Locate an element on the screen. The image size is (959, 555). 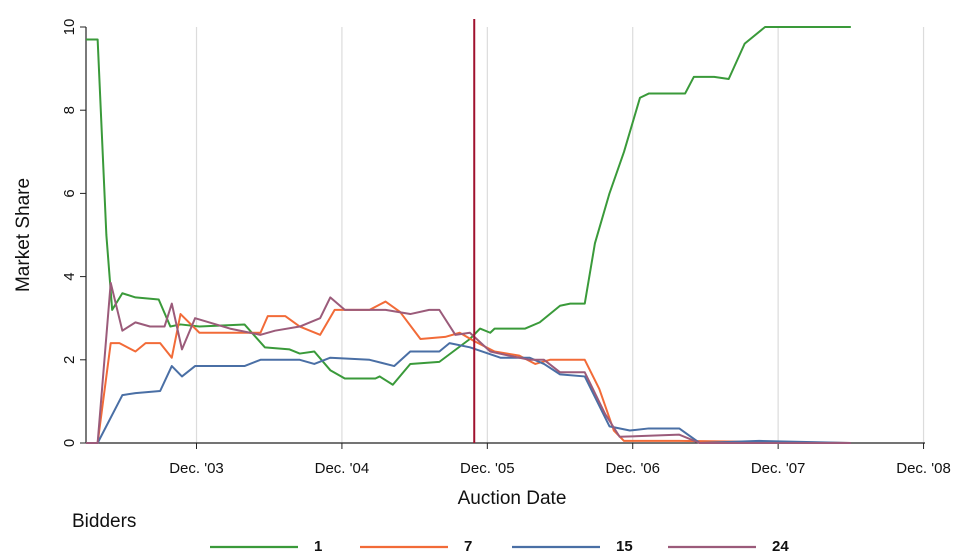
x-tick-label: Dec. '04 is located at coordinates (342, 468).